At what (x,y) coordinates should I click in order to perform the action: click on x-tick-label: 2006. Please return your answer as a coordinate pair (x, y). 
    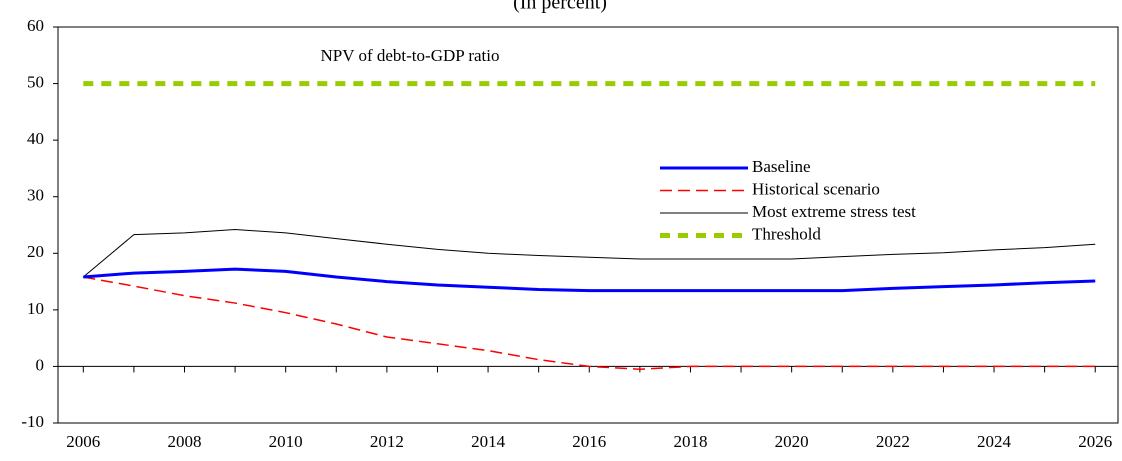
    Looking at the image, I should click on (83, 441).